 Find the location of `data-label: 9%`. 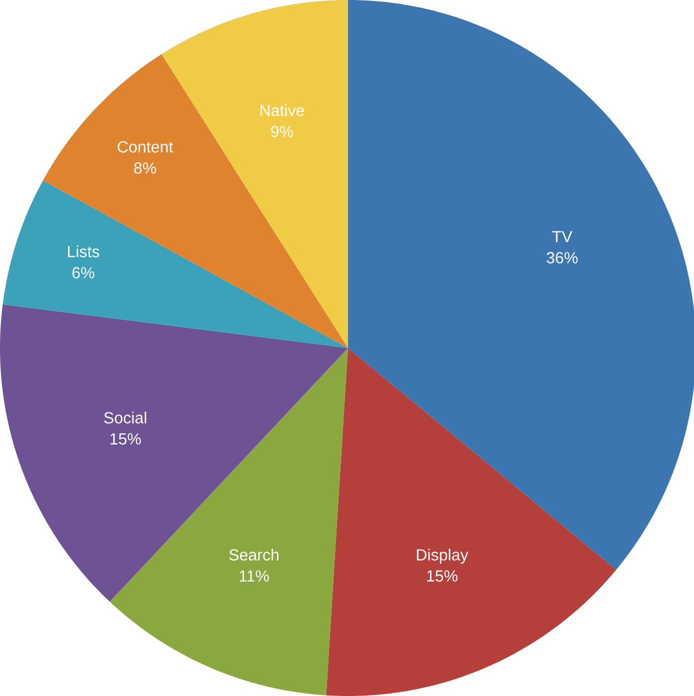

data-label: 9% is located at coordinates (282, 132).